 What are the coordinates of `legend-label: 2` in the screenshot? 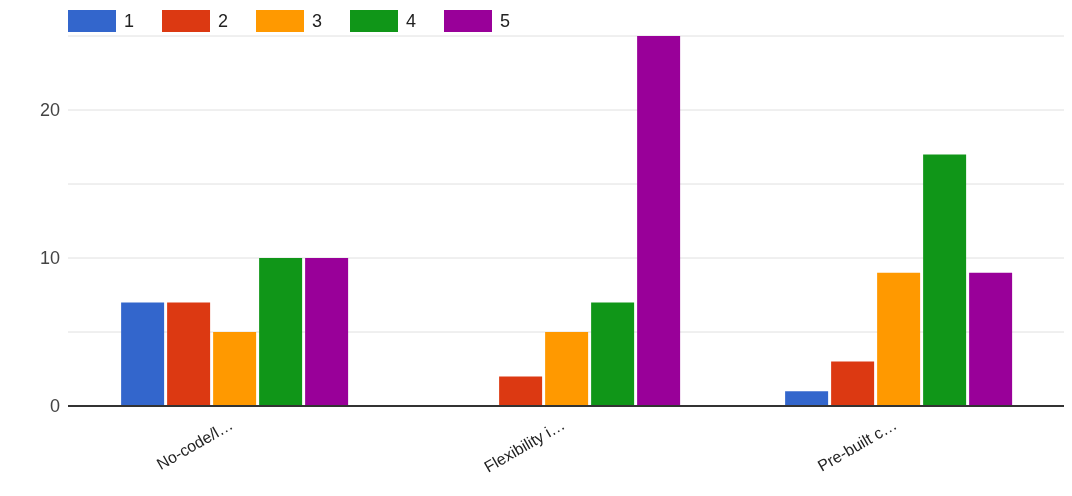 It's located at (223, 21).